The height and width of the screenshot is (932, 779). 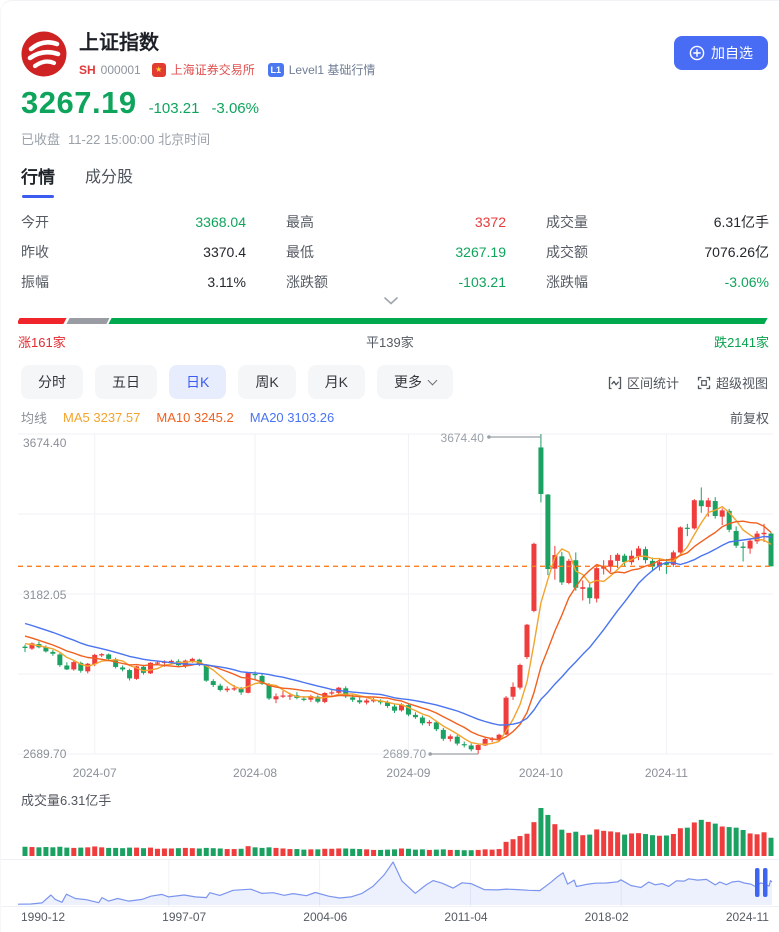 What do you see at coordinates (396, 222) in the screenshot?
I see `stat-1: 最高 3372` at bounding box center [396, 222].